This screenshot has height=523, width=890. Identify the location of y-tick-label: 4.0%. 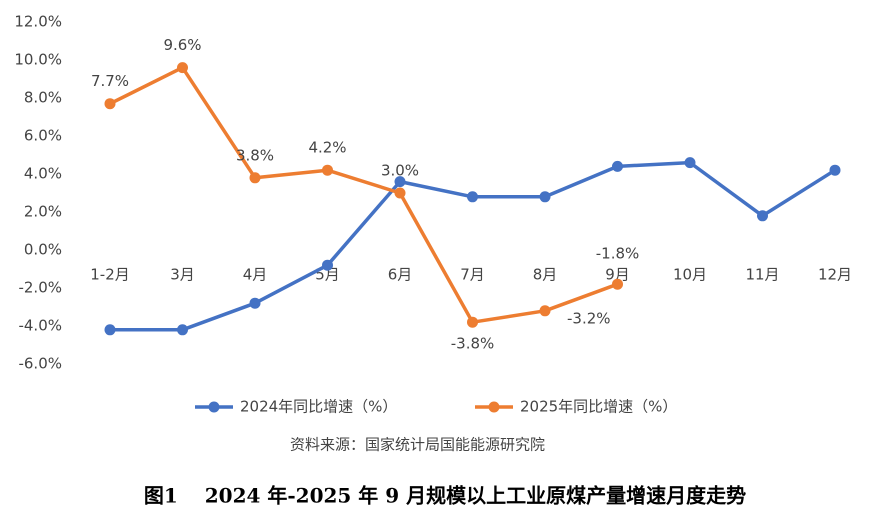
(43, 174).